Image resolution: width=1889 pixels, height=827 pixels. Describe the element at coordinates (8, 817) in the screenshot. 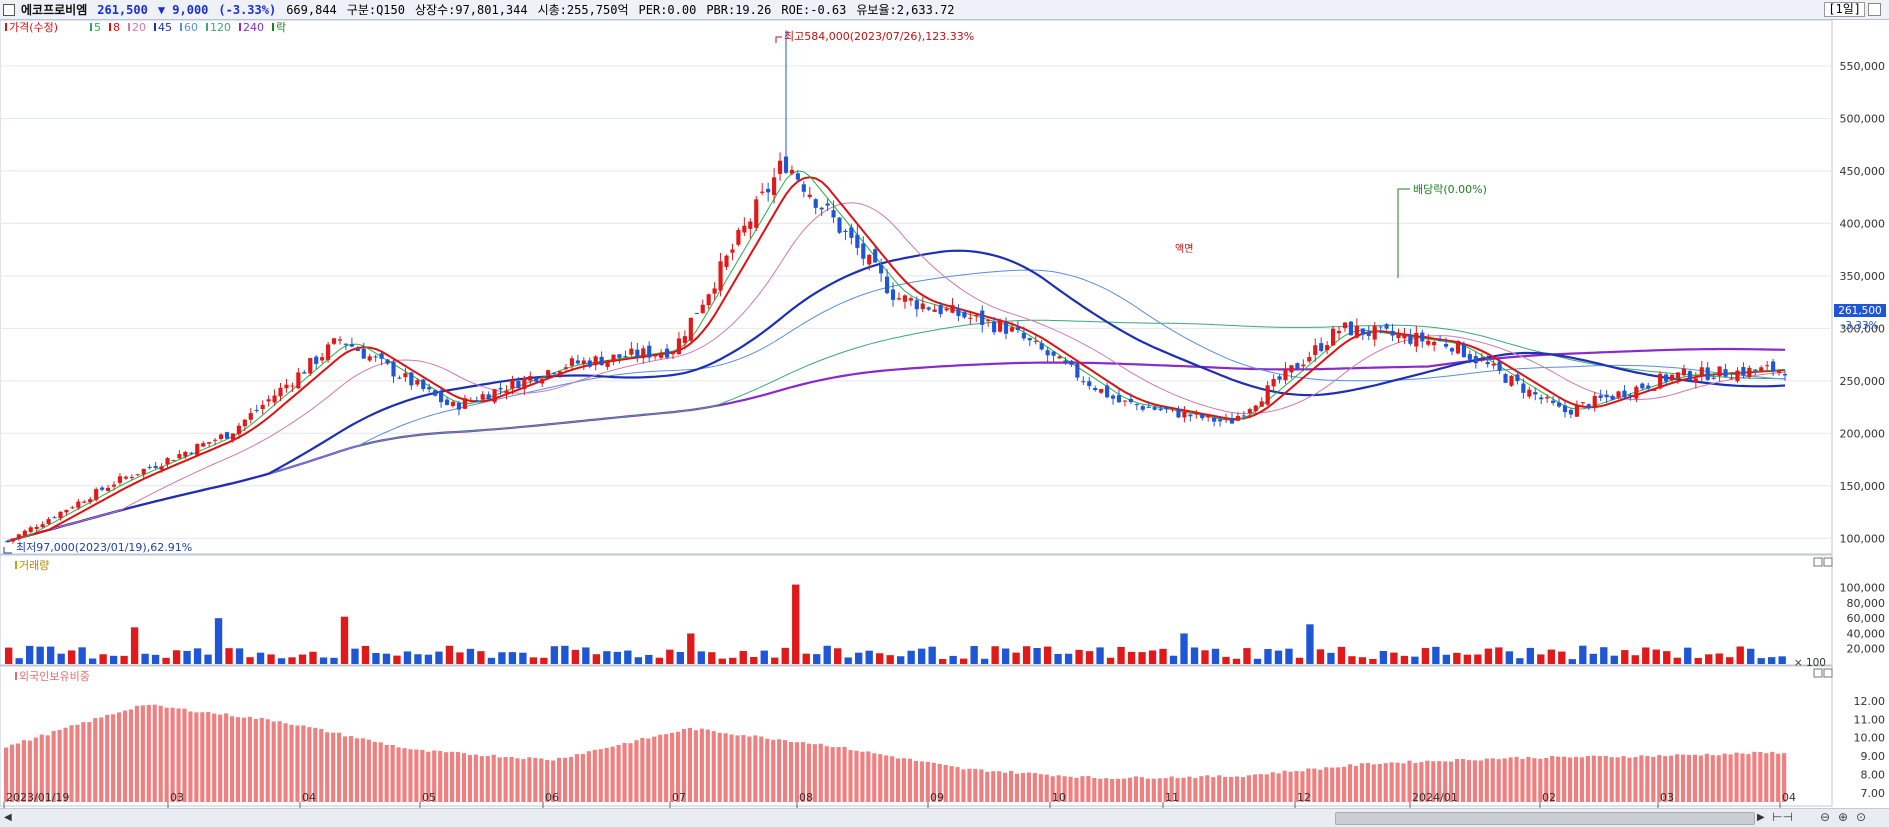

I see `scroll-left-icon: ◀` at that location.